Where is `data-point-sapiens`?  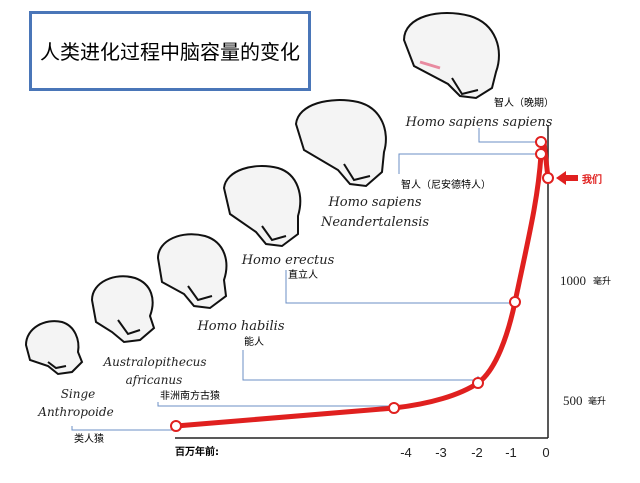
data-point-sapiens is located at coordinates (541, 142).